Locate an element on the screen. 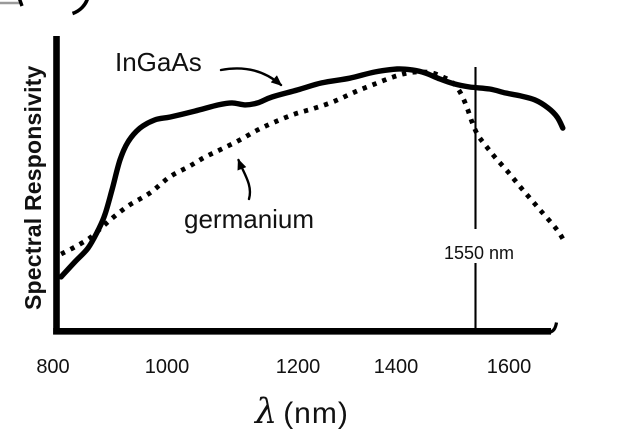 This screenshot has height=447, width=634. lambda-symbol: λ is located at coordinates (266, 412).